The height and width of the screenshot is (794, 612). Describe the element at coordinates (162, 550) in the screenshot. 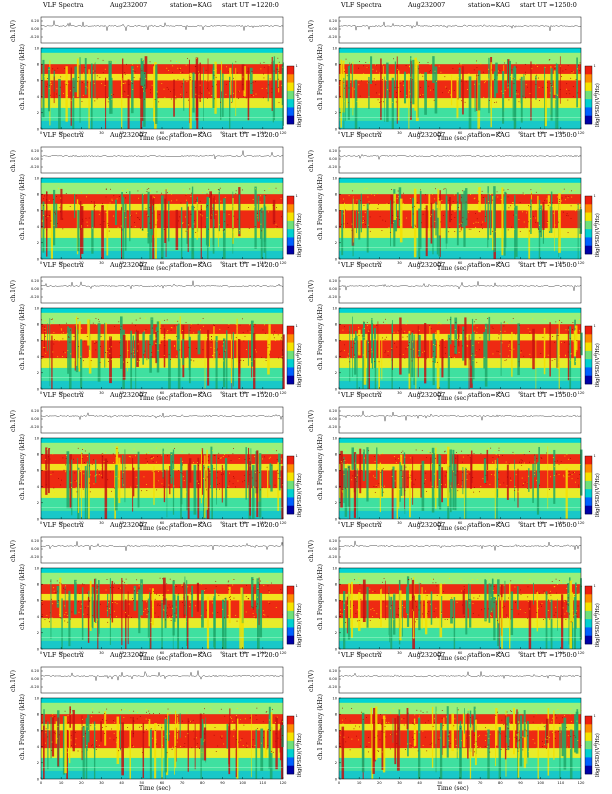

I see `waveform-frame` at that location.